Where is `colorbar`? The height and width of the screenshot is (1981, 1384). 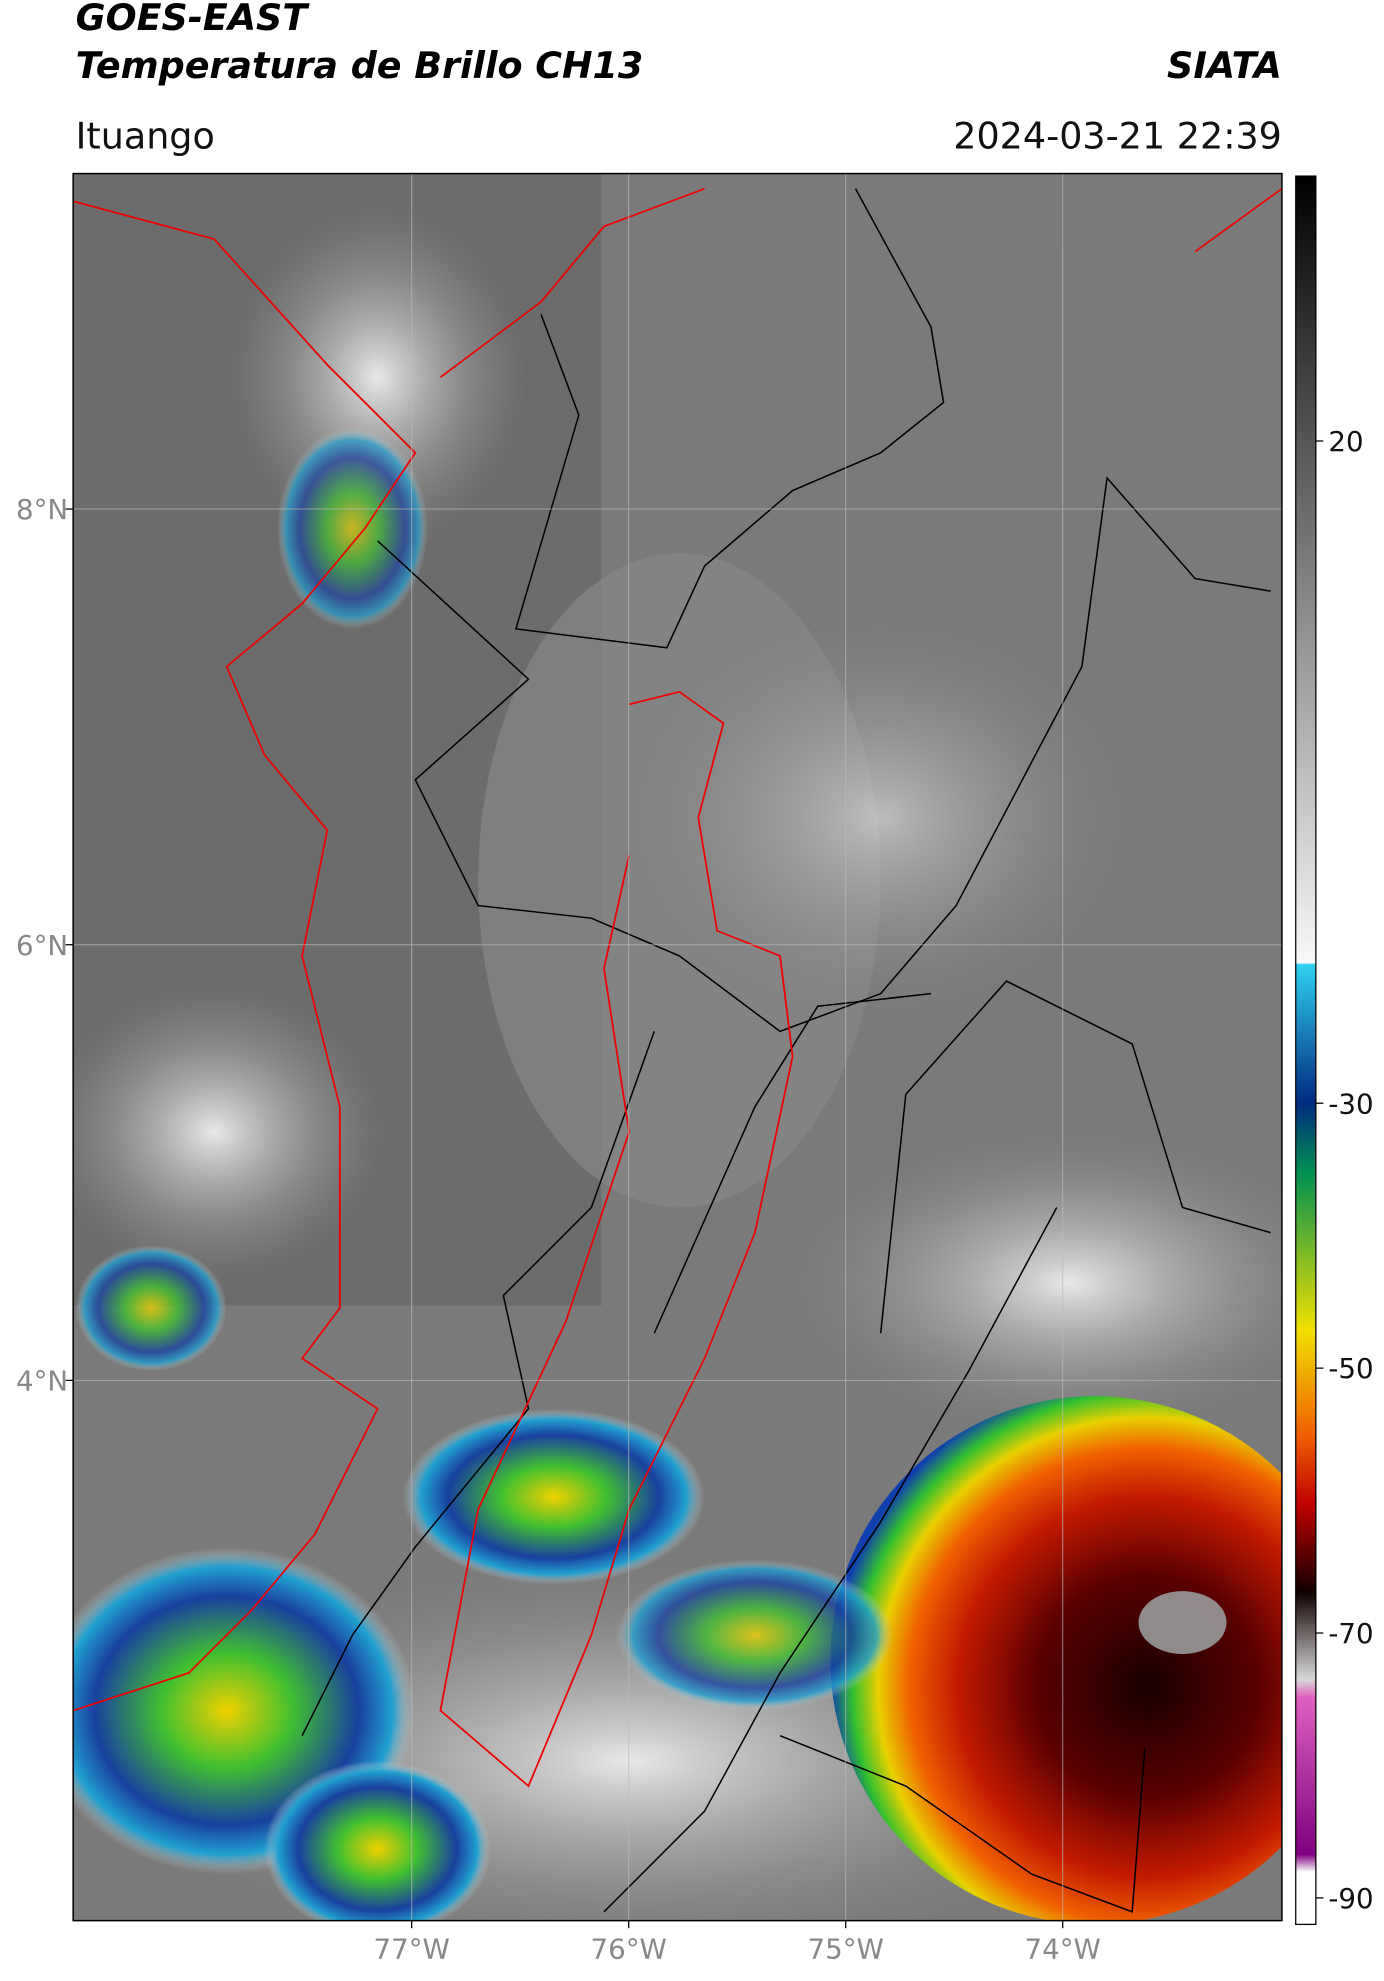
colorbar is located at coordinates (1306, 1050).